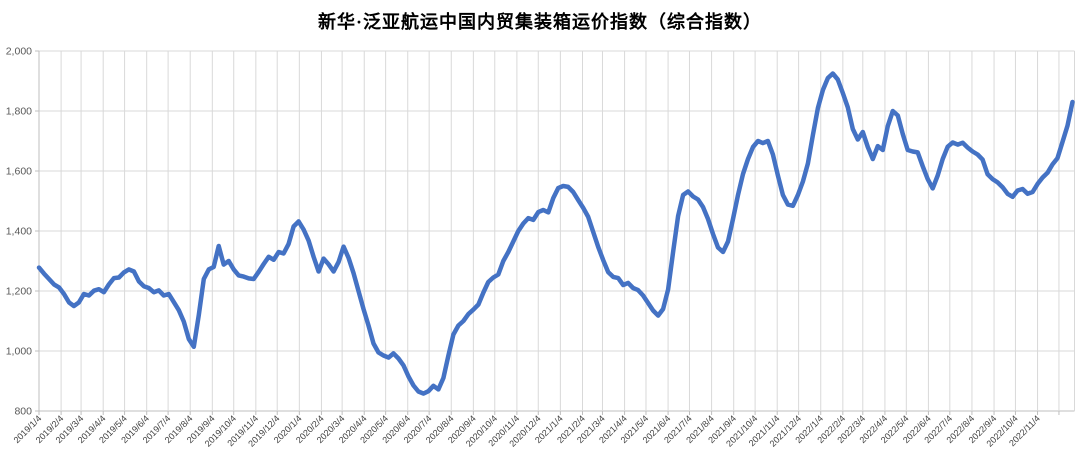  What do you see at coordinates (19, 292) in the screenshot?
I see `y-tick-label: 1,200` at bounding box center [19, 292].